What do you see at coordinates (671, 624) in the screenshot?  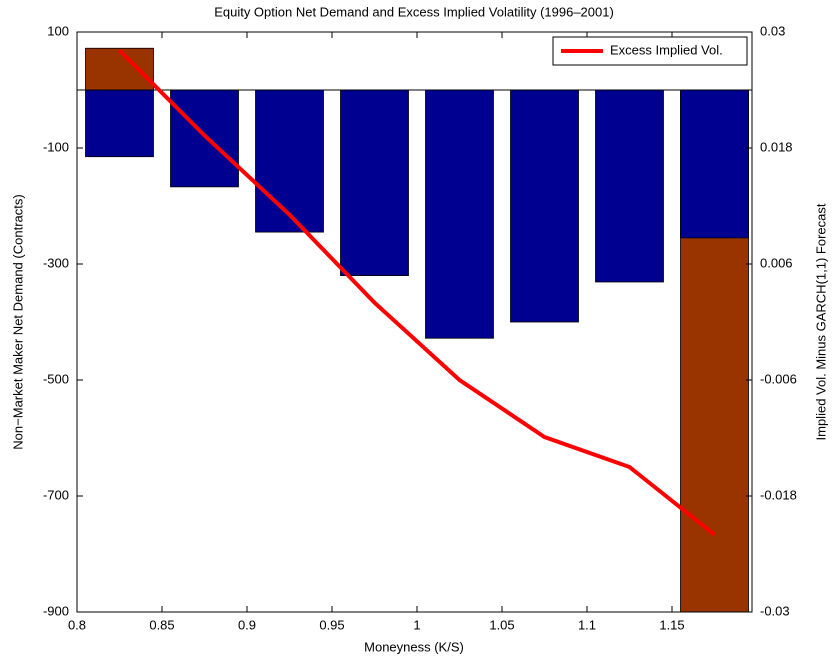 I see `x-tick-label: 1.15` at bounding box center [671, 624].